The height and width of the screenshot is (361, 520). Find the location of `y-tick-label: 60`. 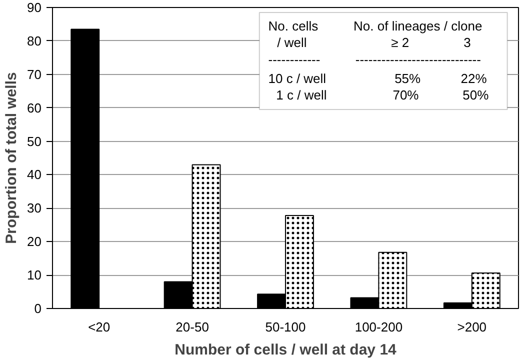

y-tick-label: 60 is located at coordinates (34, 108).